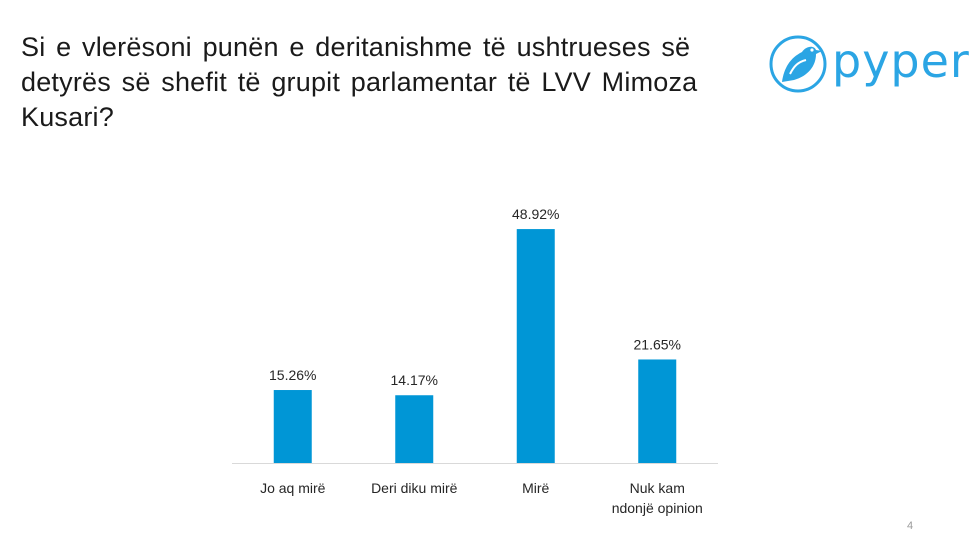 The width and height of the screenshot is (980, 551). I want to click on category-label-3: Mirë, so click(535, 488).